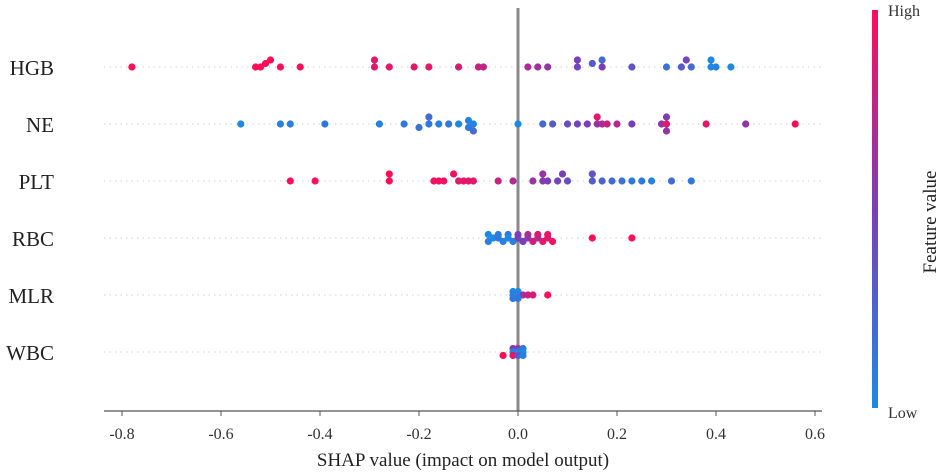 The height and width of the screenshot is (474, 945). Describe the element at coordinates (903, 413) in the screenshot. I see `colorbar-low-label: Low` at that location.